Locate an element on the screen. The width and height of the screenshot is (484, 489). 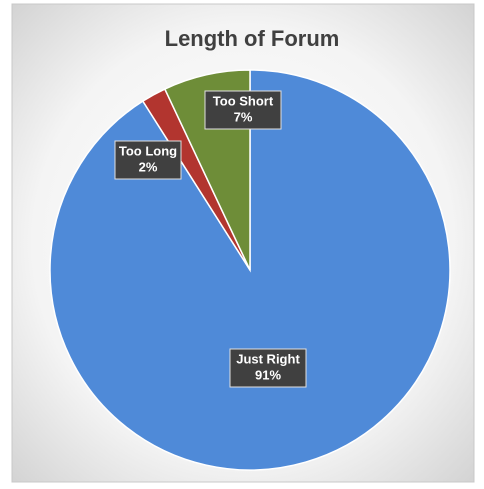
category-label: Too Long is located at coordinates (148, 150).